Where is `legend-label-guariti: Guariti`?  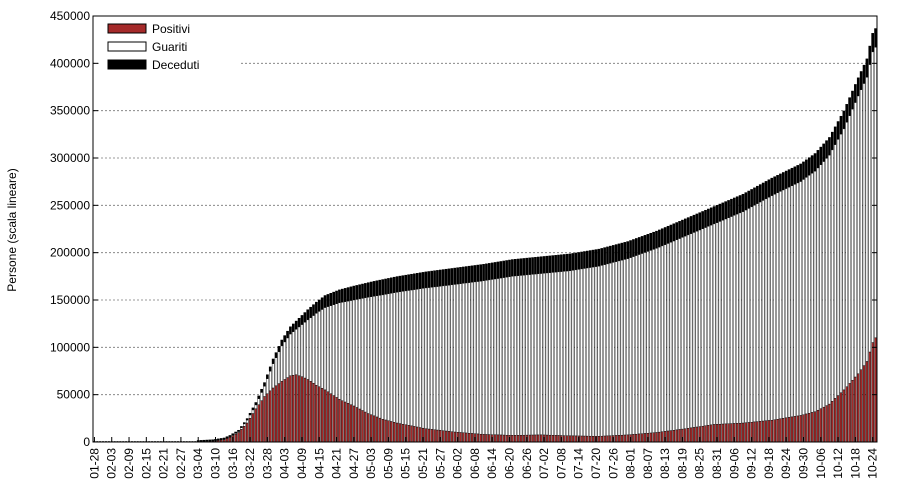
legend-label-guariti: Guariti is located at coordinates (169, 47).